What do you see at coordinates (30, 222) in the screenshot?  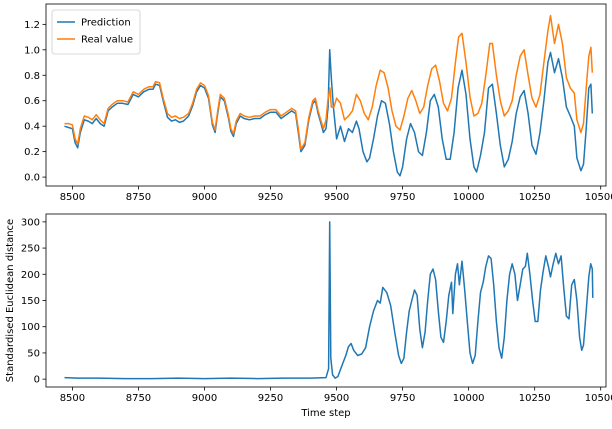 I see `y-tick-label: 300` at bounding box center [30, 222].